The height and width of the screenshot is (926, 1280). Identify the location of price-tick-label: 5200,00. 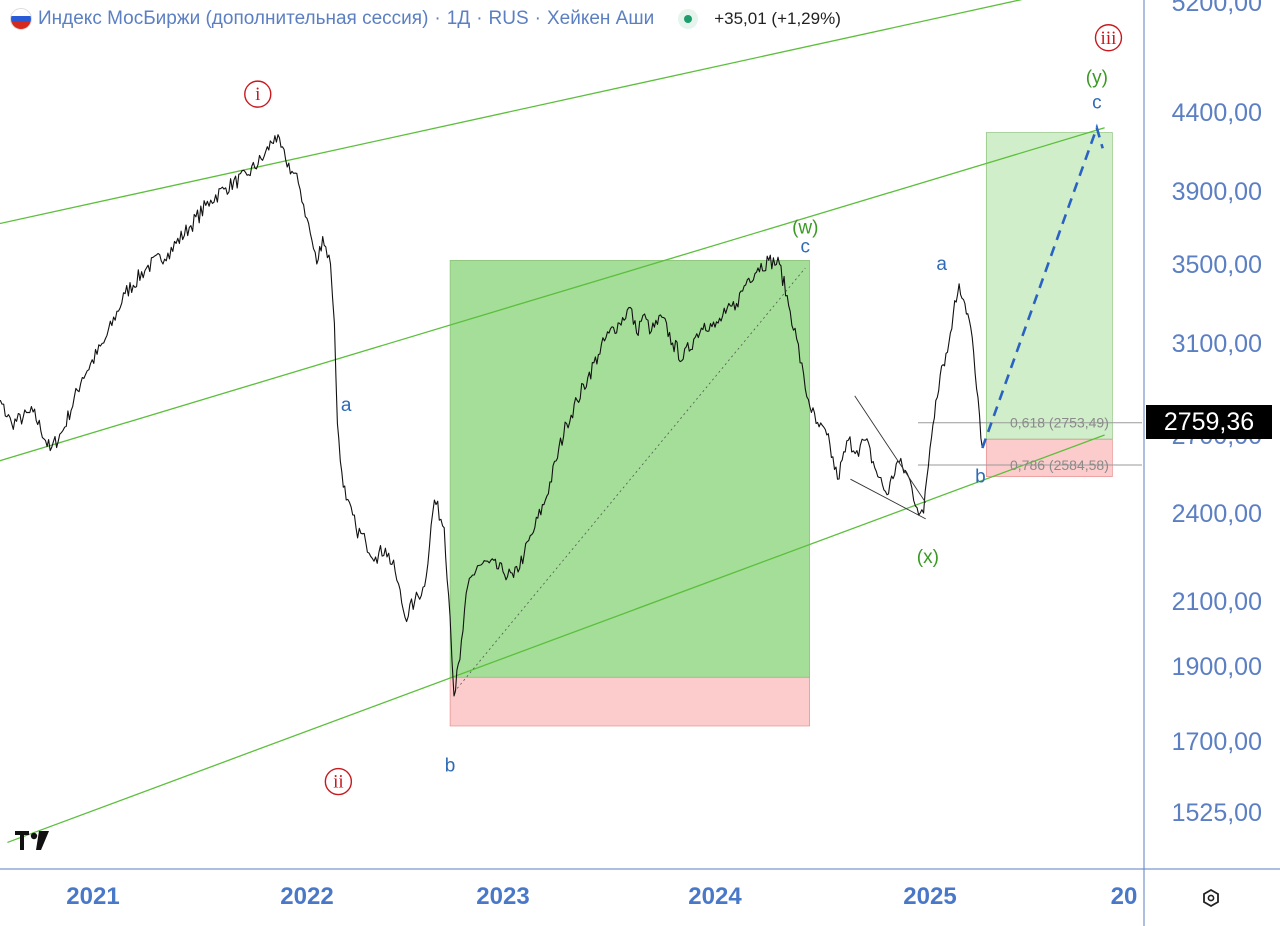
(1217, 8).